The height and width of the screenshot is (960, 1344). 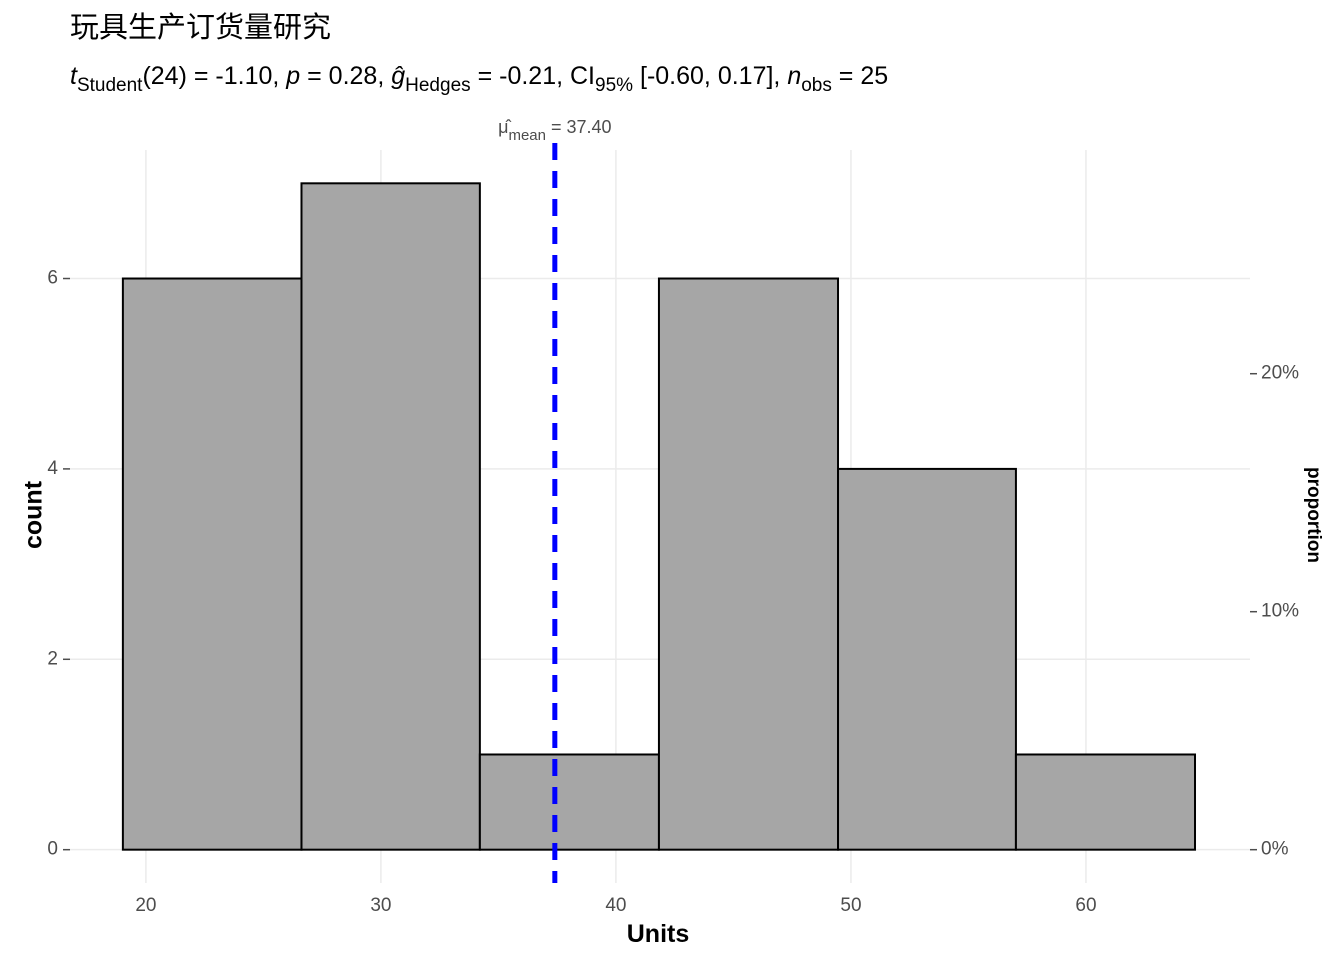 What do you see at coordinates (145, 905) in the screenshot?
I see `x-tick-label: 20` at bounding box center [145, 905].